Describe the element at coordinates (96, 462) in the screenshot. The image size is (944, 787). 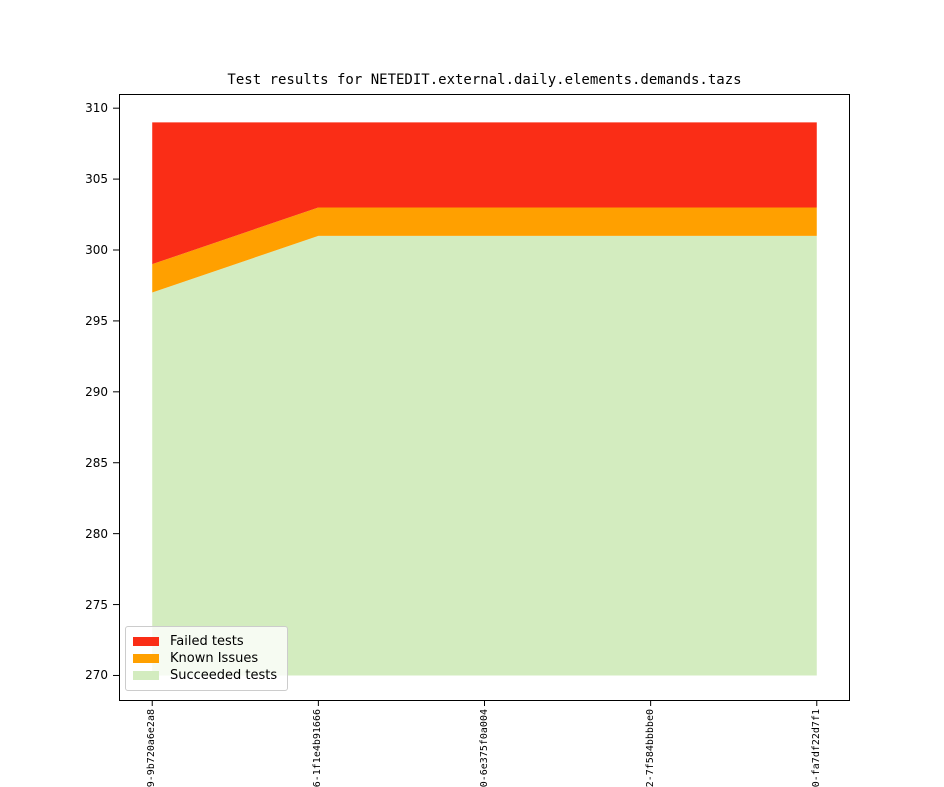
I see `y-tick-label: 285` at that location.